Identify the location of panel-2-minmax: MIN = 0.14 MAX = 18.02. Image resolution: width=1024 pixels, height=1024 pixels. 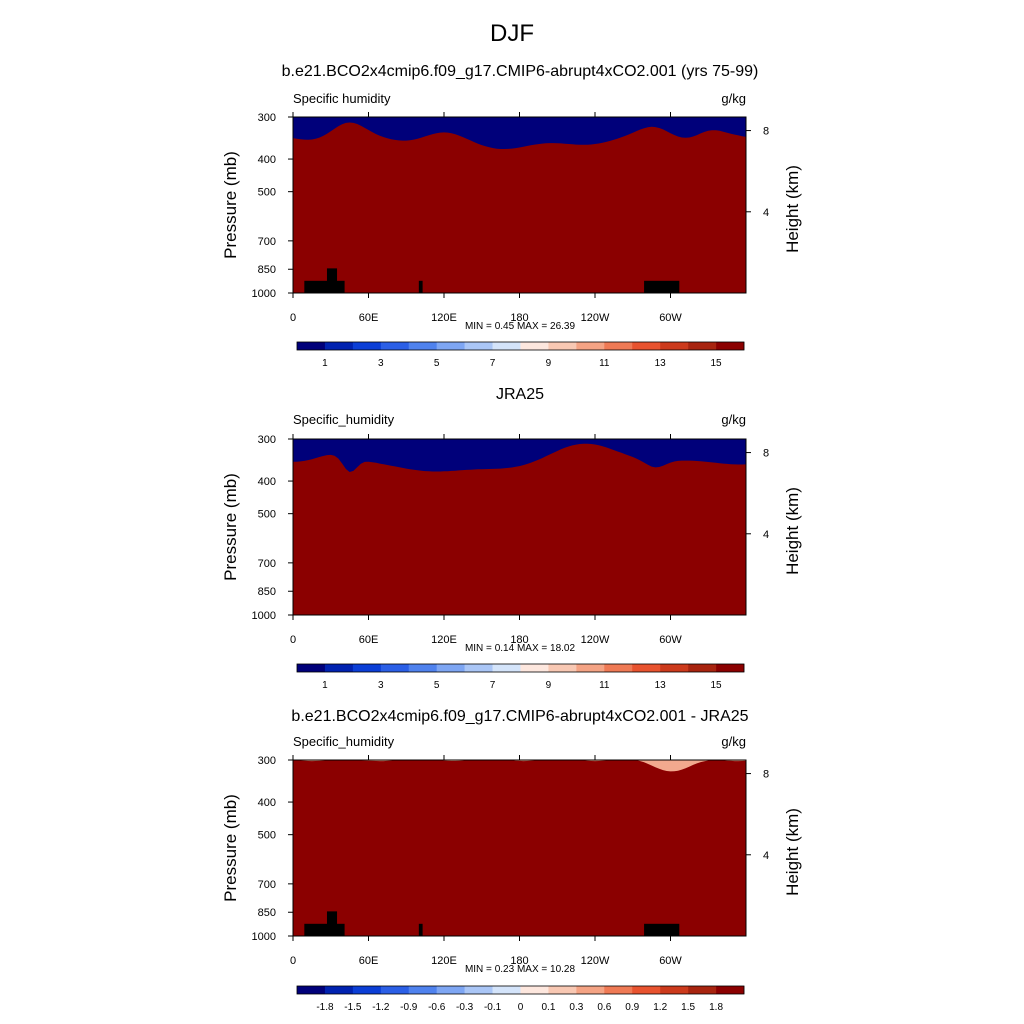
(512, 648).